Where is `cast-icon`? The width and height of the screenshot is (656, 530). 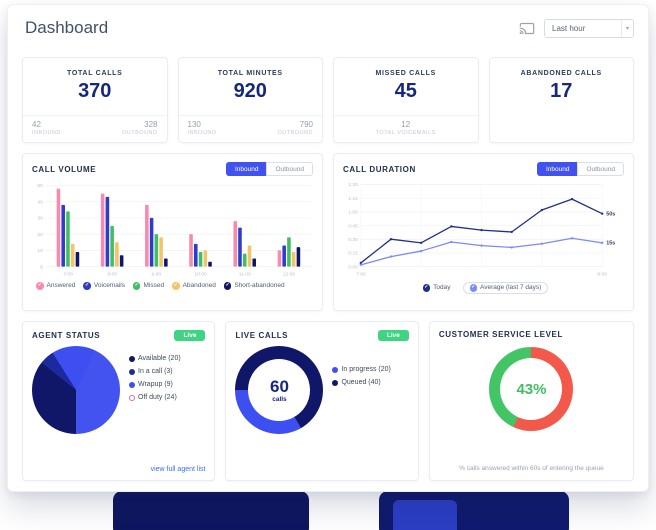
cast-icon is located at coordinates (527, 28).